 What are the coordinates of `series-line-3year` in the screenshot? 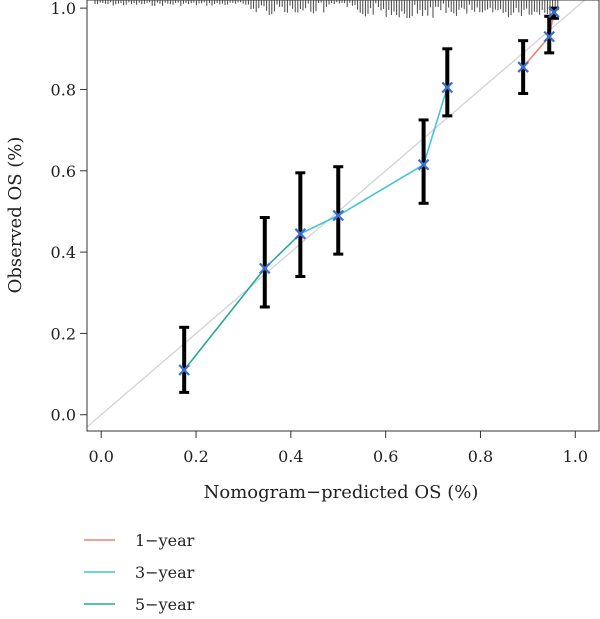 It's located at (374, 161).